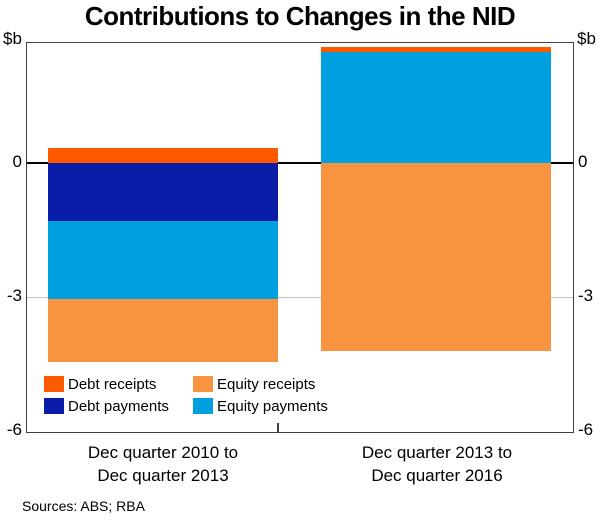 The height and width of the screenshot is (523, 600). Describe the element at coordinates (300, 16) in the screenshot. I see `chart-title: Contributions to Changes in the NID` at that location.